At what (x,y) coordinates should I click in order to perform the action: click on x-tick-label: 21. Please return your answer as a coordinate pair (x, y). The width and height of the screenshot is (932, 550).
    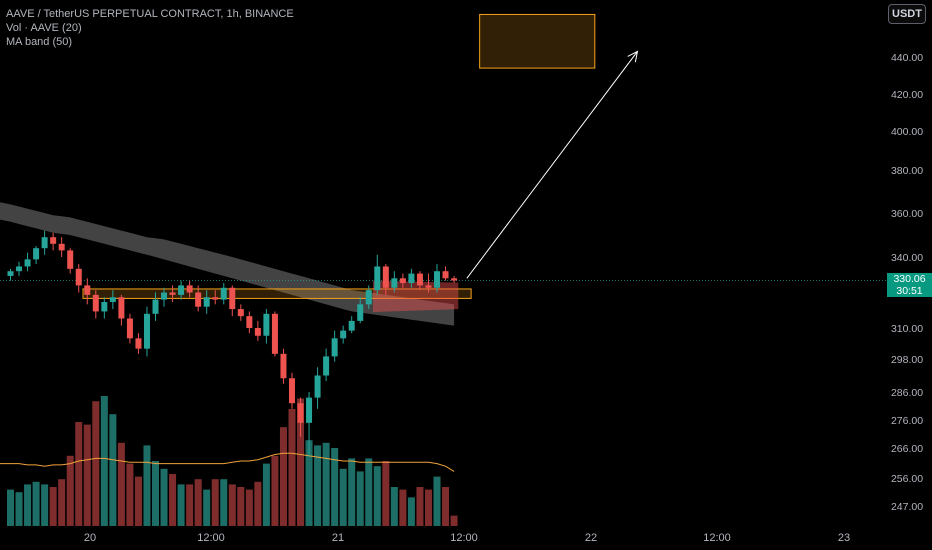
    Looking at the image, I should click on (338, 538).